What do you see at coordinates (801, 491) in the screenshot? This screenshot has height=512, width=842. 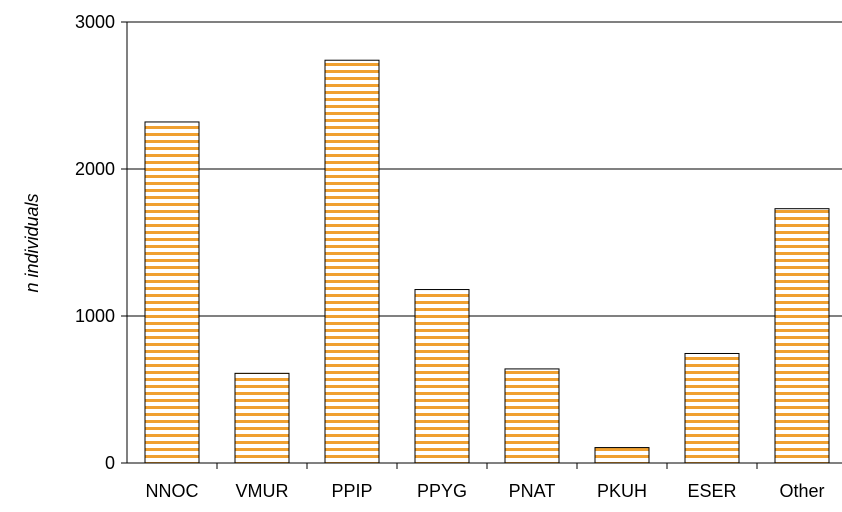 I see `x-tick-label-other: Other` at bounding box center [801, 491].